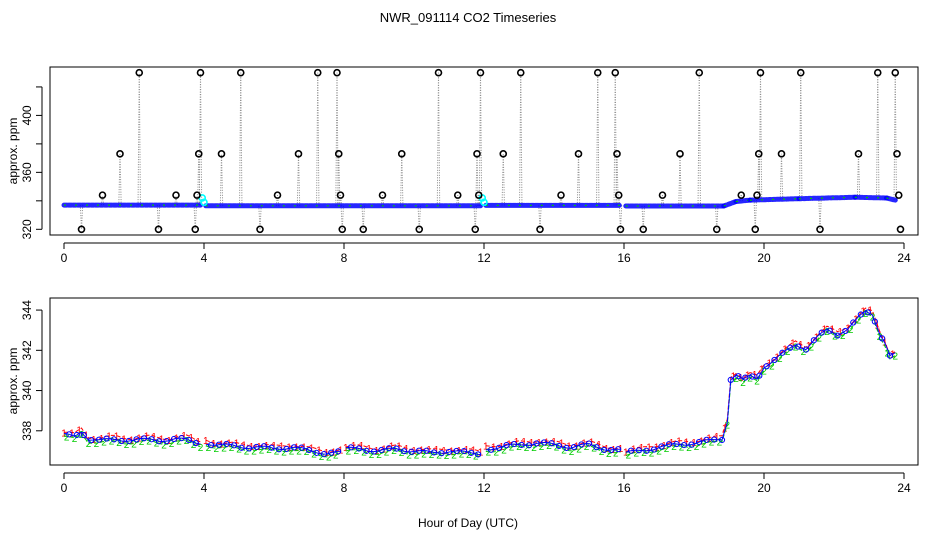  I want to click on bottom-series-1-line, so click(273, 446).